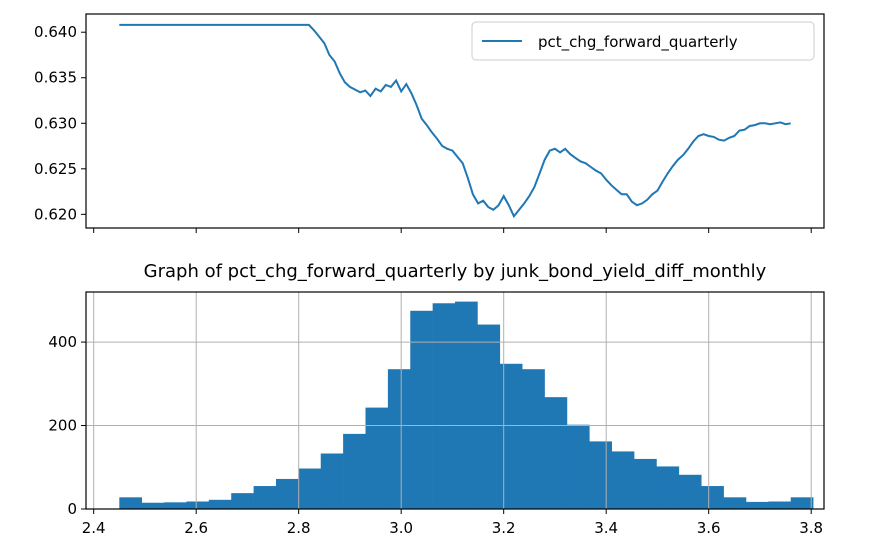  What do you see at coordinates (55, 32) in the screenshot?
I see `top-y-tick-label: 0.640` at bounding box center [55, 32].